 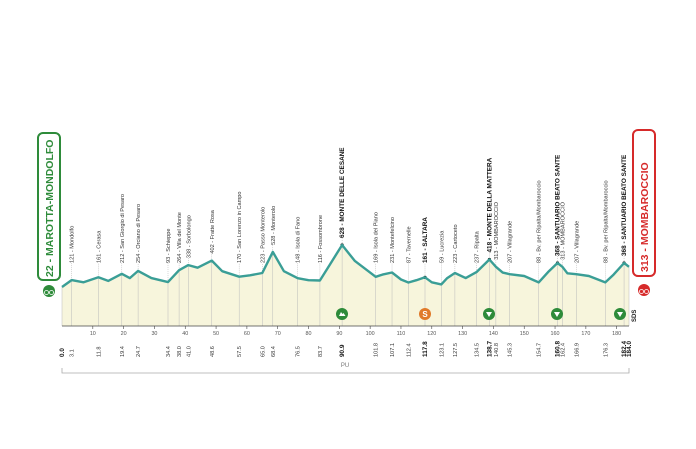 What do you see at coordinates (321, 351) in the screenshot?
I see `km-label: 83.7` at bounding box center [321, 351].